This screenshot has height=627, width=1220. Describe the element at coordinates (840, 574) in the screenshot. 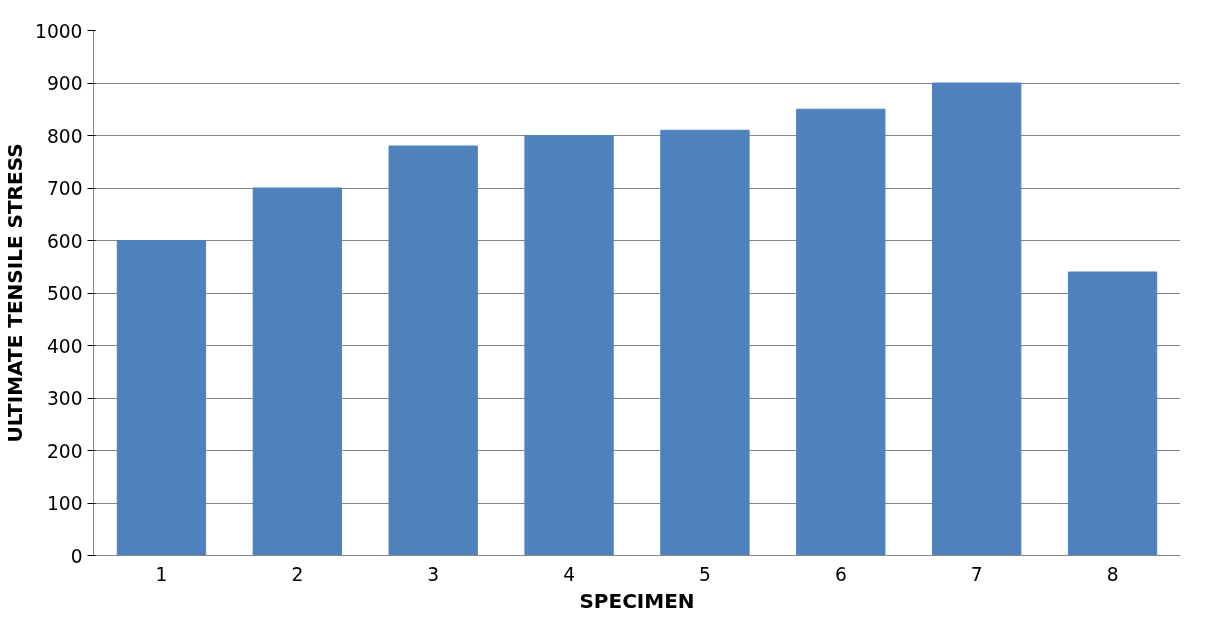

I see `x-tick-label: 6` at that location.